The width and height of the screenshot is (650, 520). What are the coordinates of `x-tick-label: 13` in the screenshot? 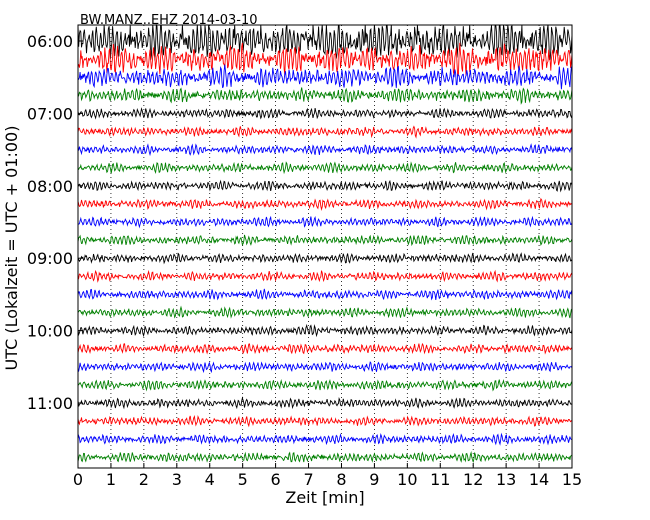 It's located at (506, 479).